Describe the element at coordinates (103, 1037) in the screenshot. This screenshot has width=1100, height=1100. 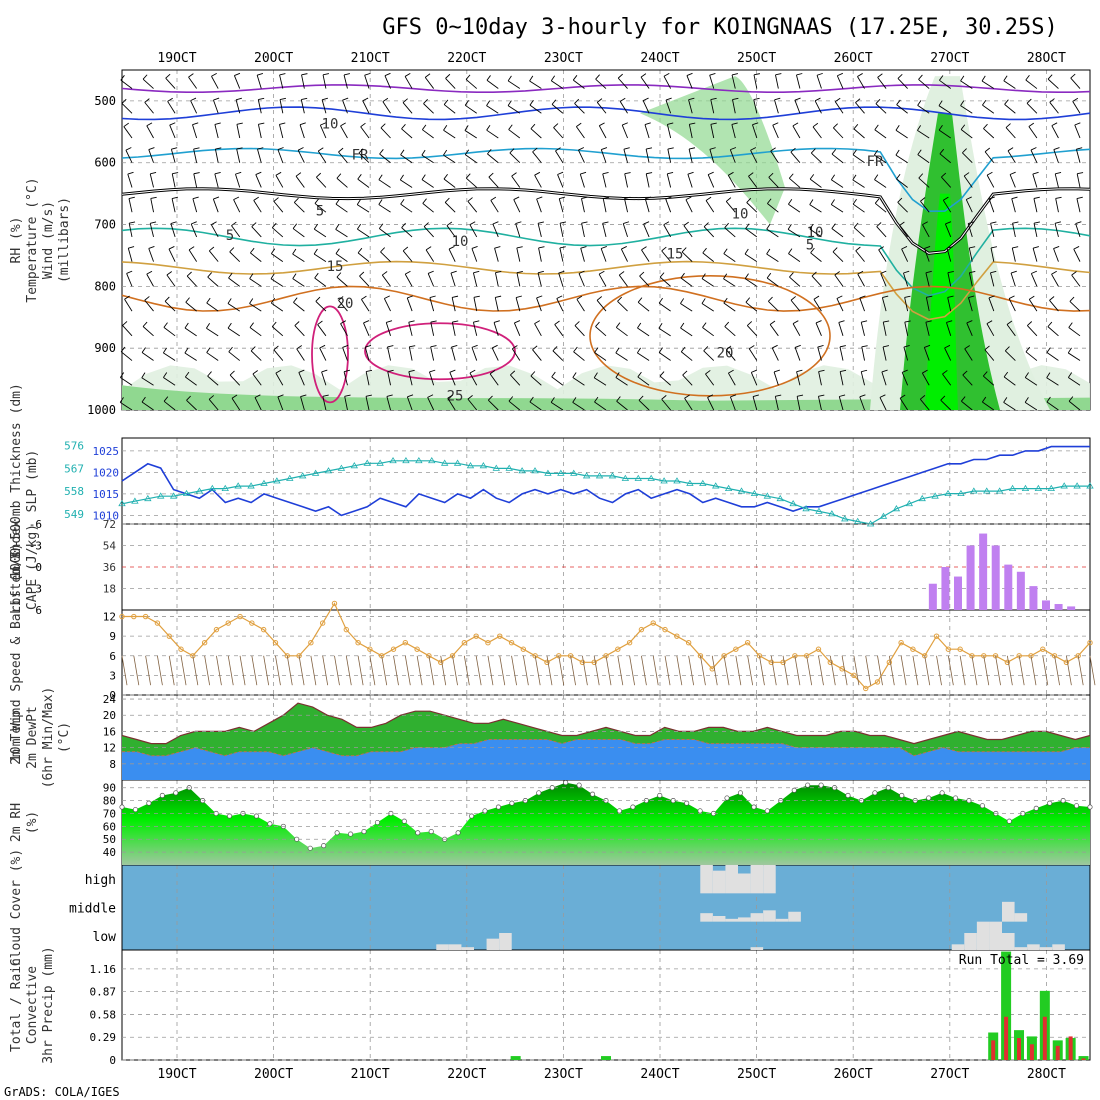
I see `y-tick-label: 0.29` at that location.